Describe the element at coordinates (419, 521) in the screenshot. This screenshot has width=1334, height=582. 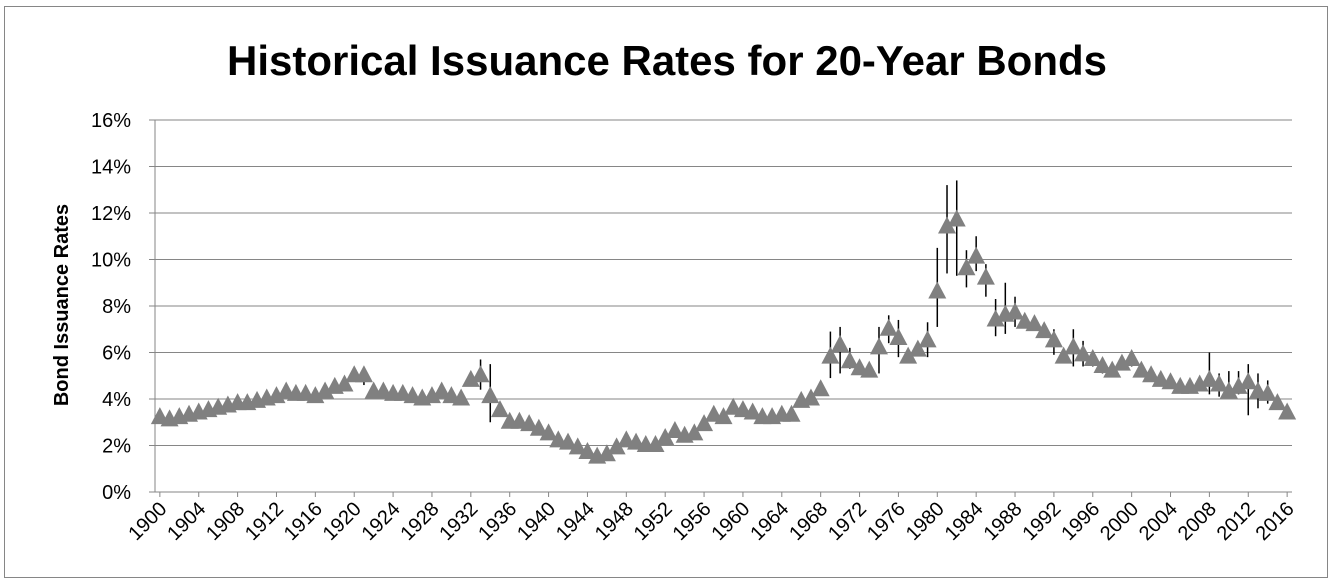
I see `x-tick-label: 1928` at that location.